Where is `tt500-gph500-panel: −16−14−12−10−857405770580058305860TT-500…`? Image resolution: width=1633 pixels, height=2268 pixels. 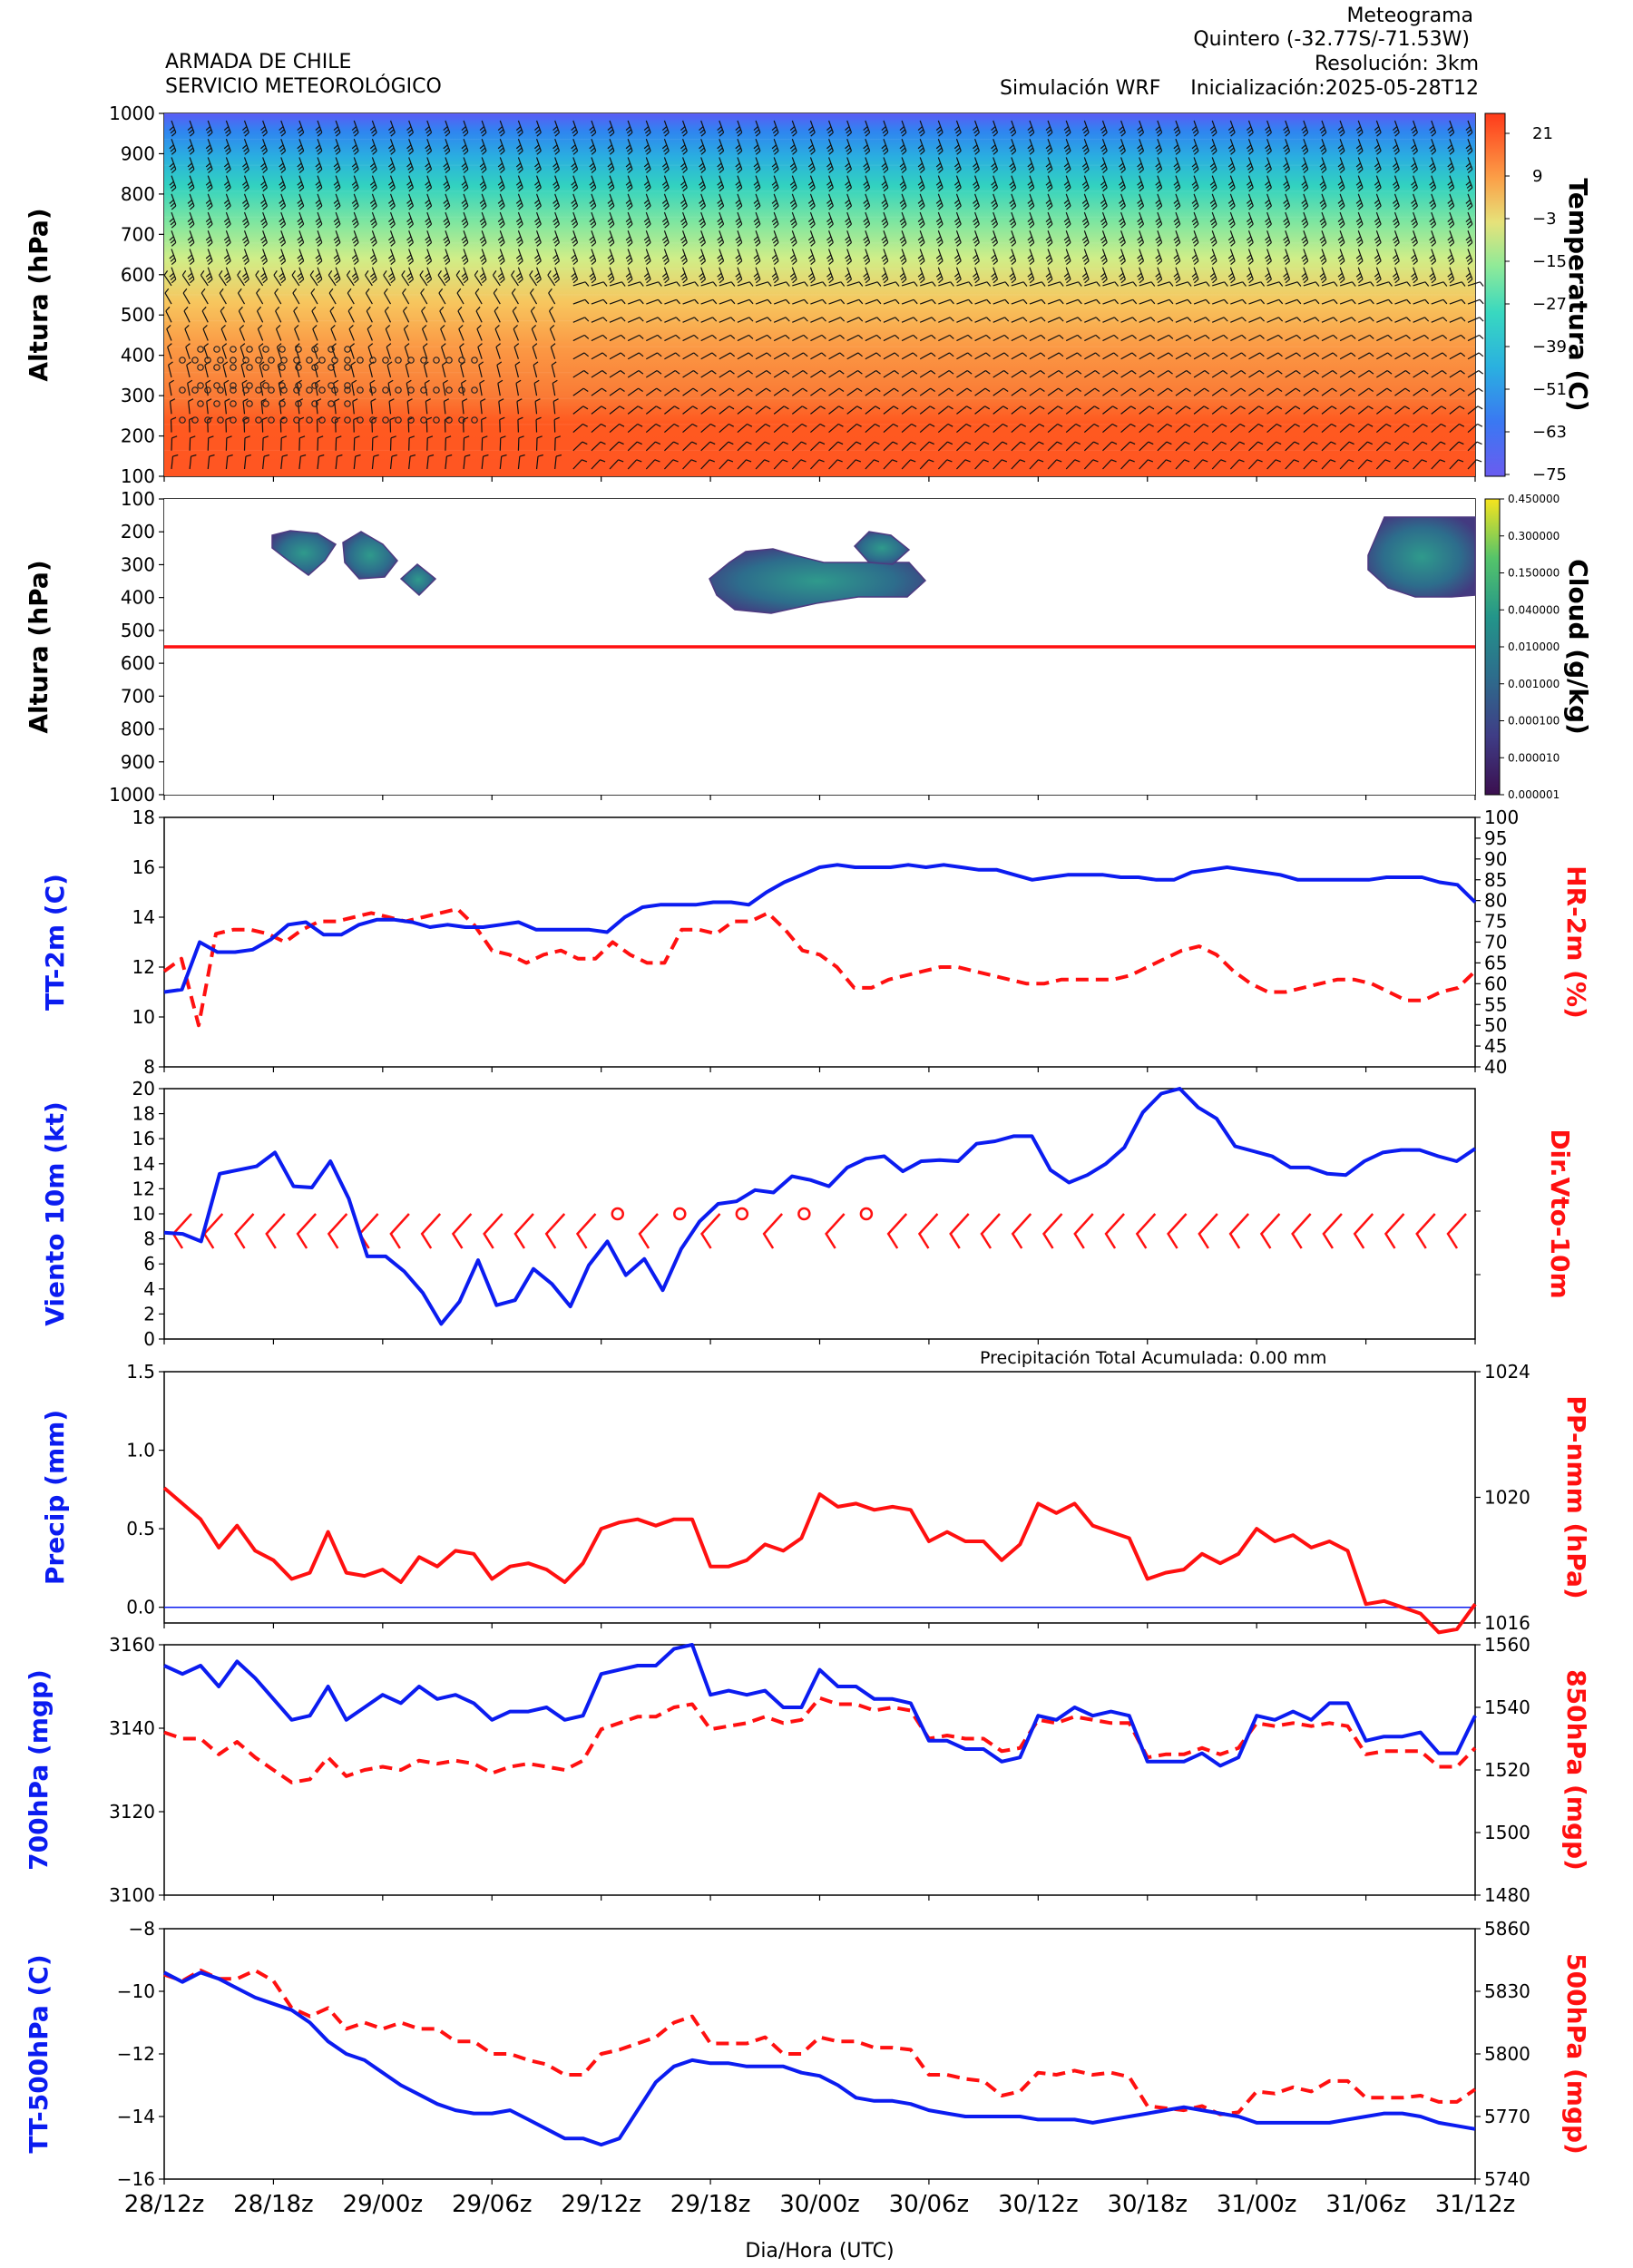
tt500-gph500-panel: −16−14−12−10−857405770580058305860TT-500… is located at coordinates (807, 2091).